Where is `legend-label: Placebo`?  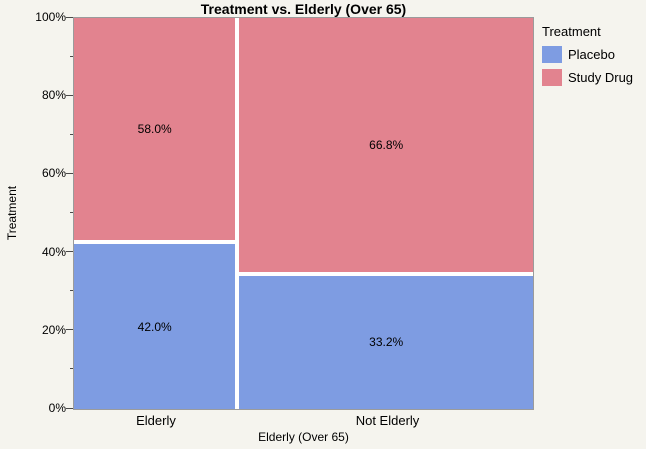 legend-label: Placebo is located at coordinates (591, 54).